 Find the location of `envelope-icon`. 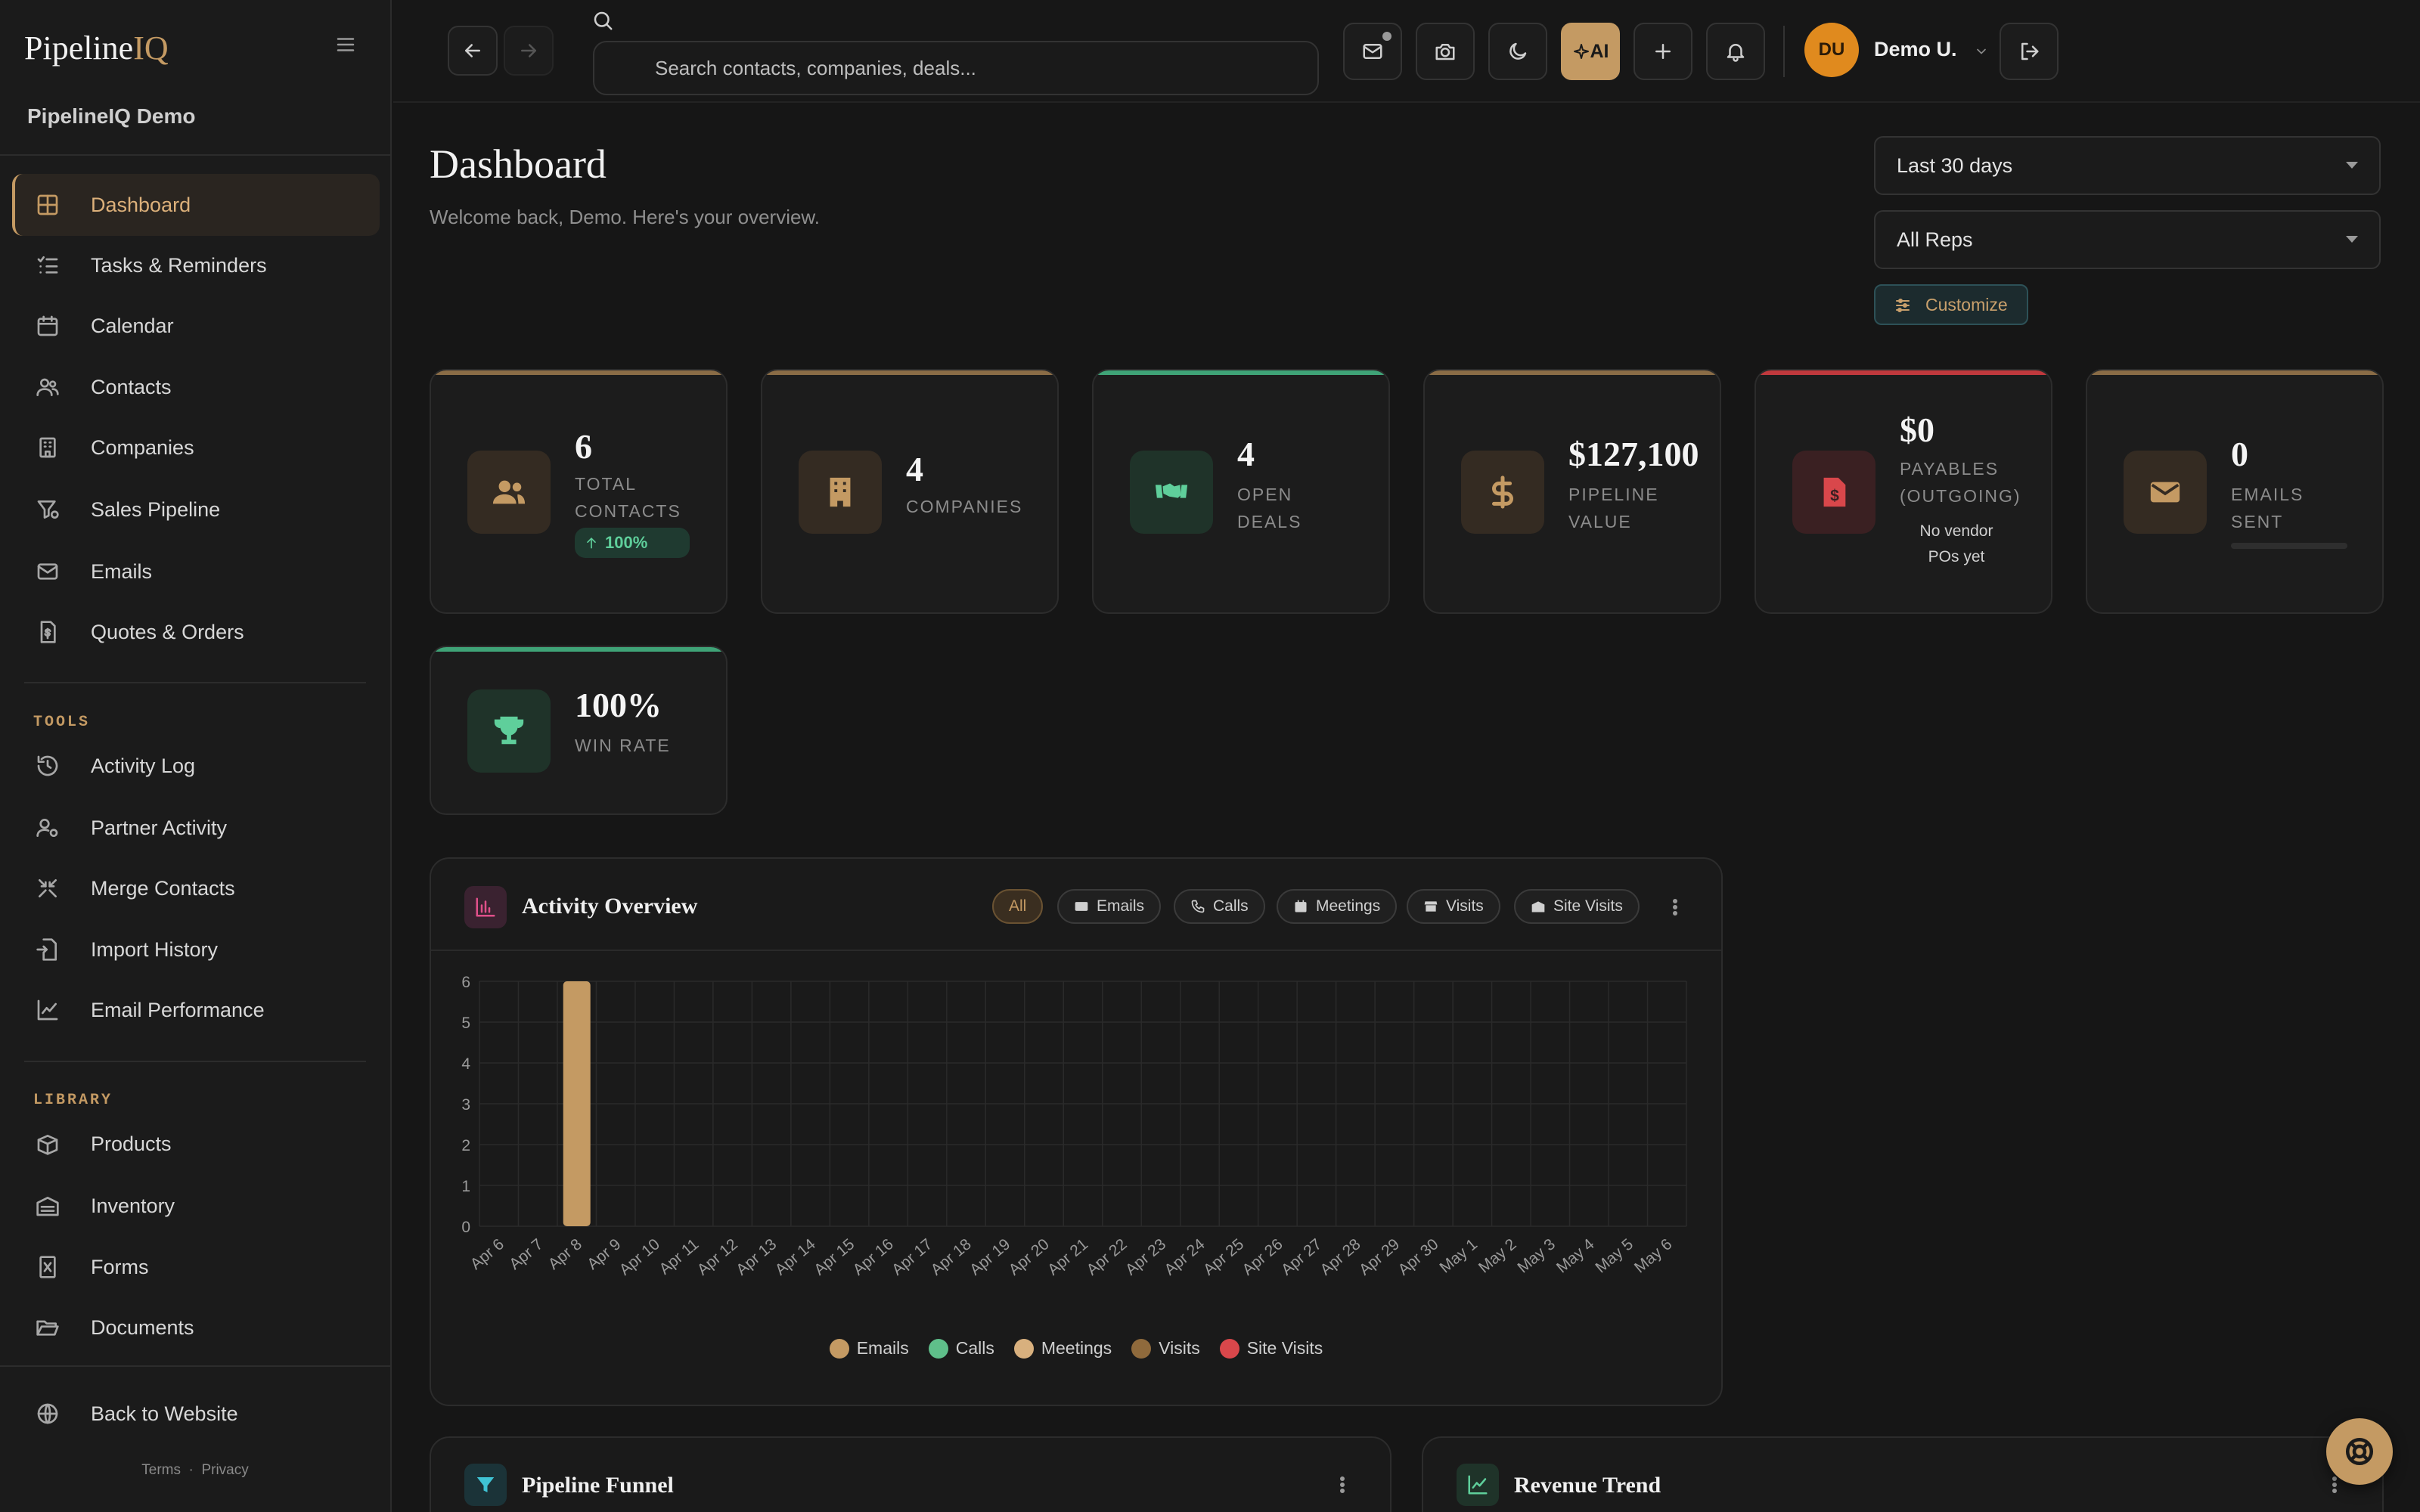

envelope-icon is located at coordinates (1081, 906).